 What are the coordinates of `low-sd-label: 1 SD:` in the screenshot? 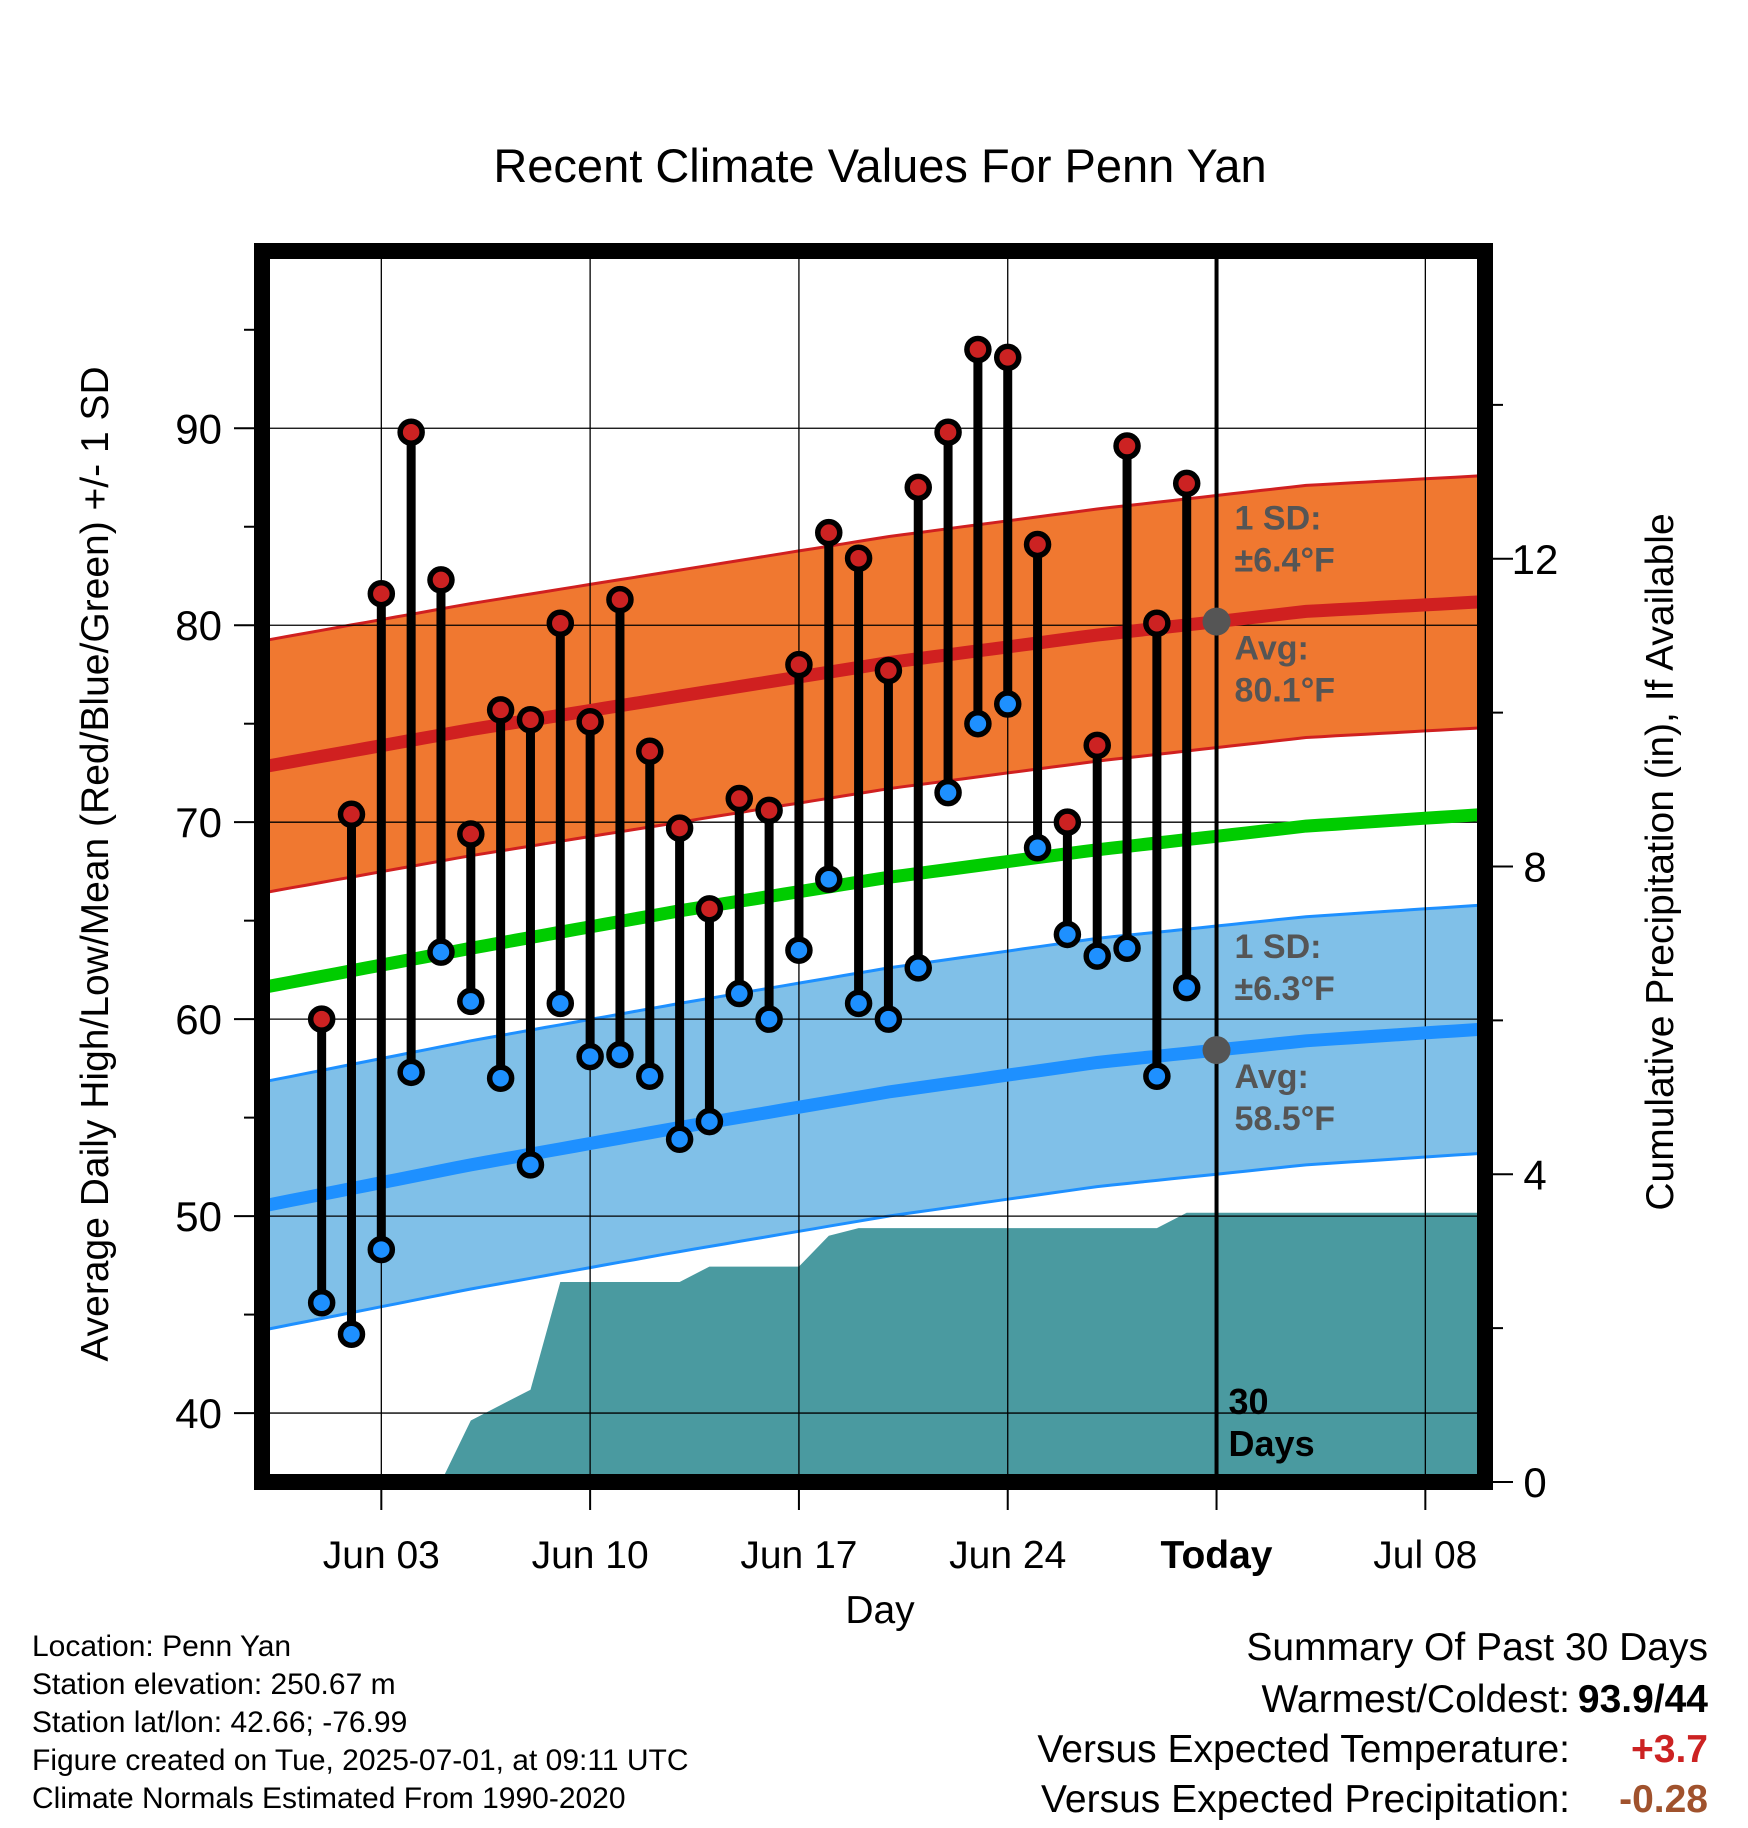 It's located at (1278, 947).